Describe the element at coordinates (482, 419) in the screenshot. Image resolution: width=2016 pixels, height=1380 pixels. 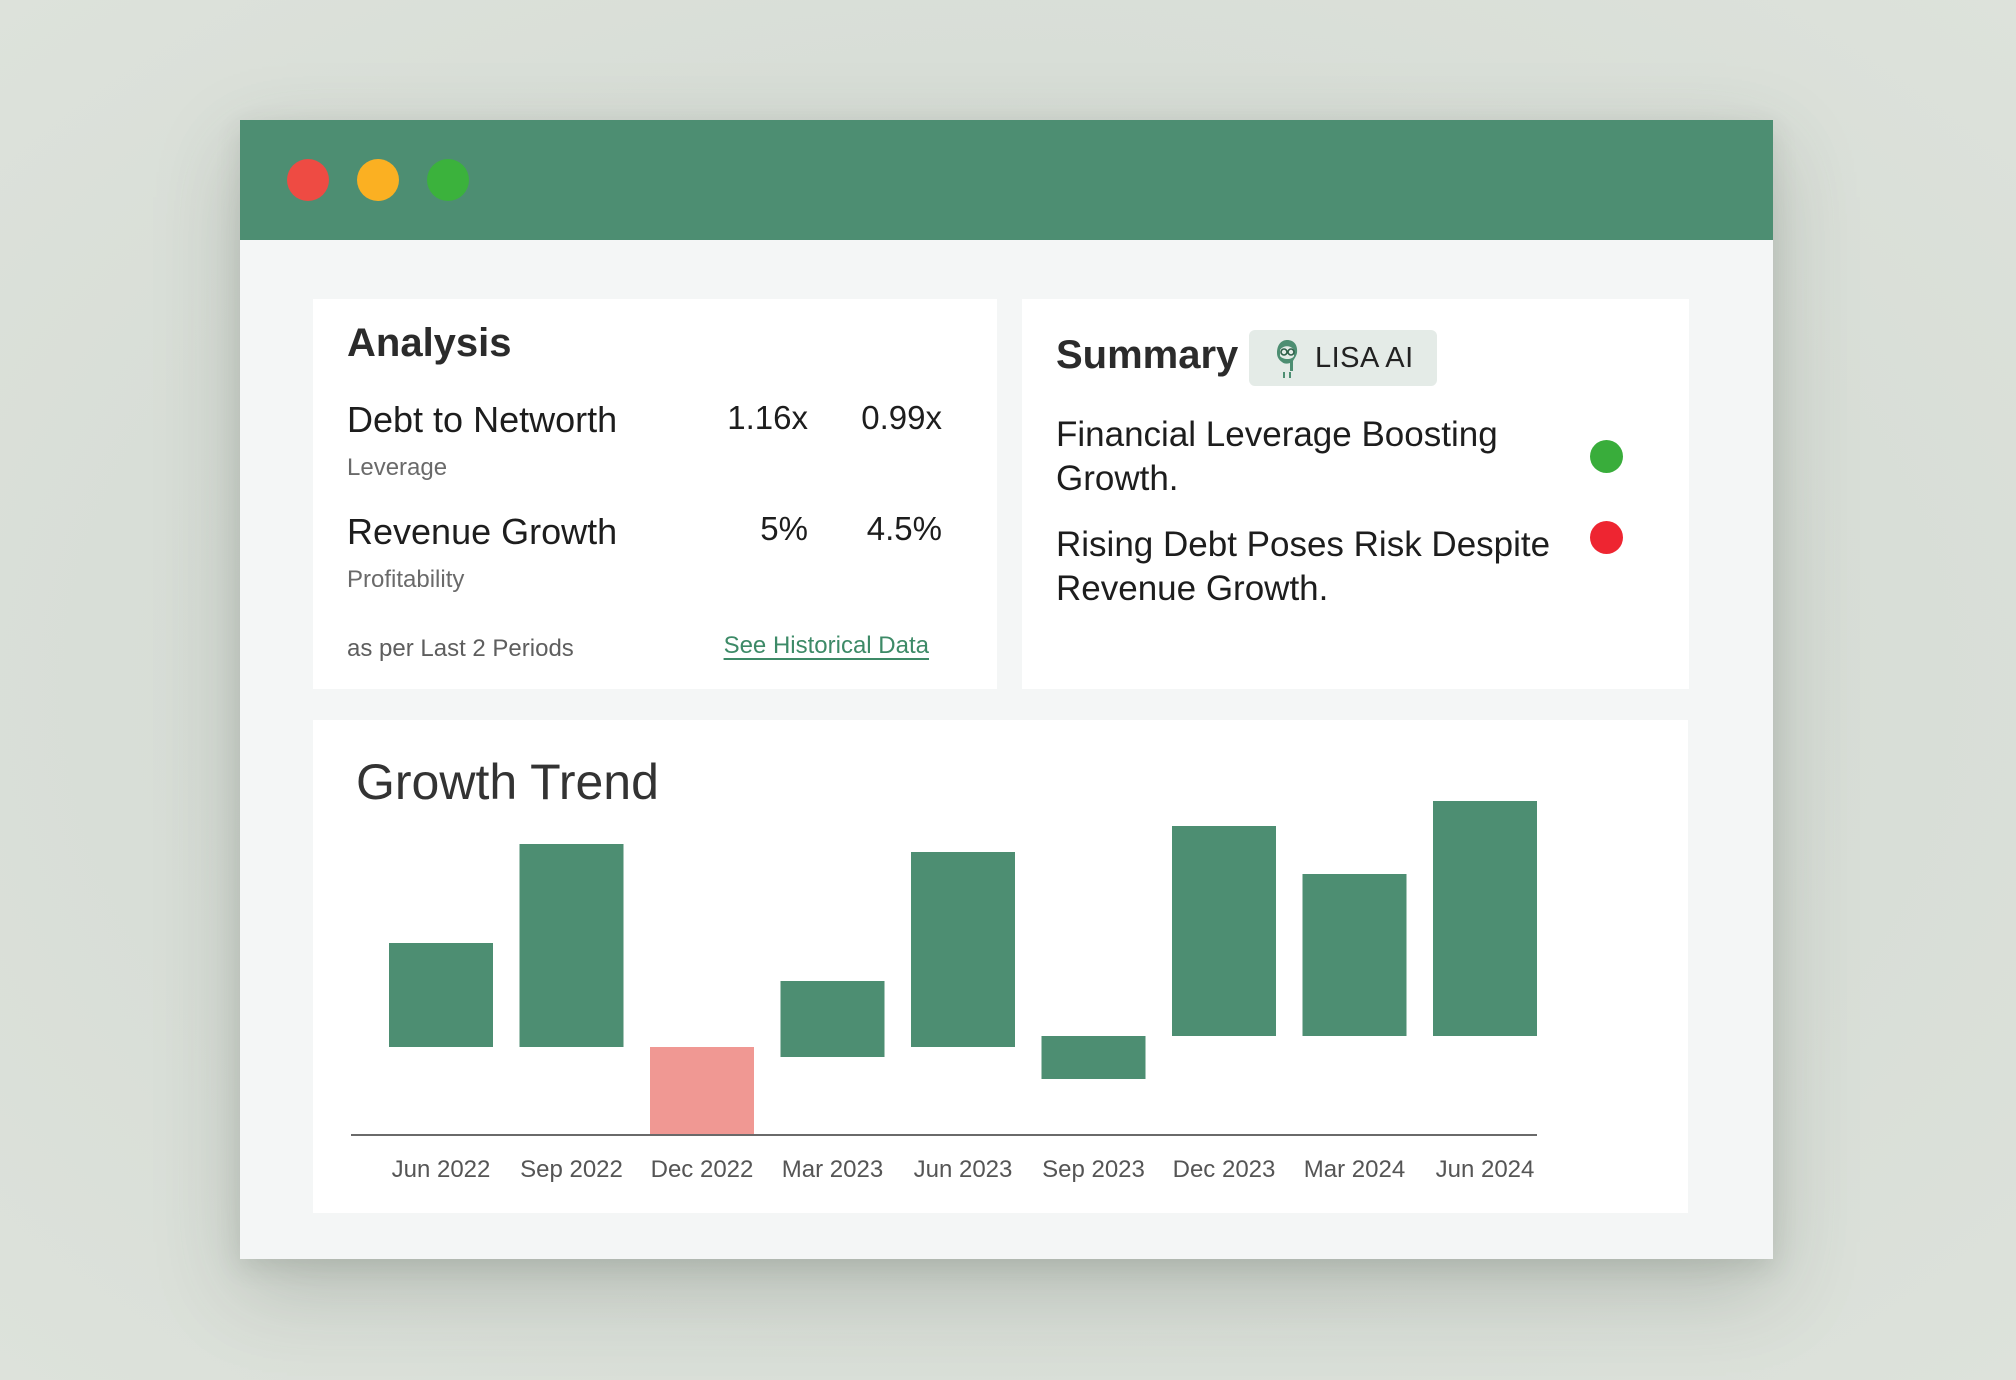
I see `metric-name-debt-to-networth: Debt to Networth` at that location.